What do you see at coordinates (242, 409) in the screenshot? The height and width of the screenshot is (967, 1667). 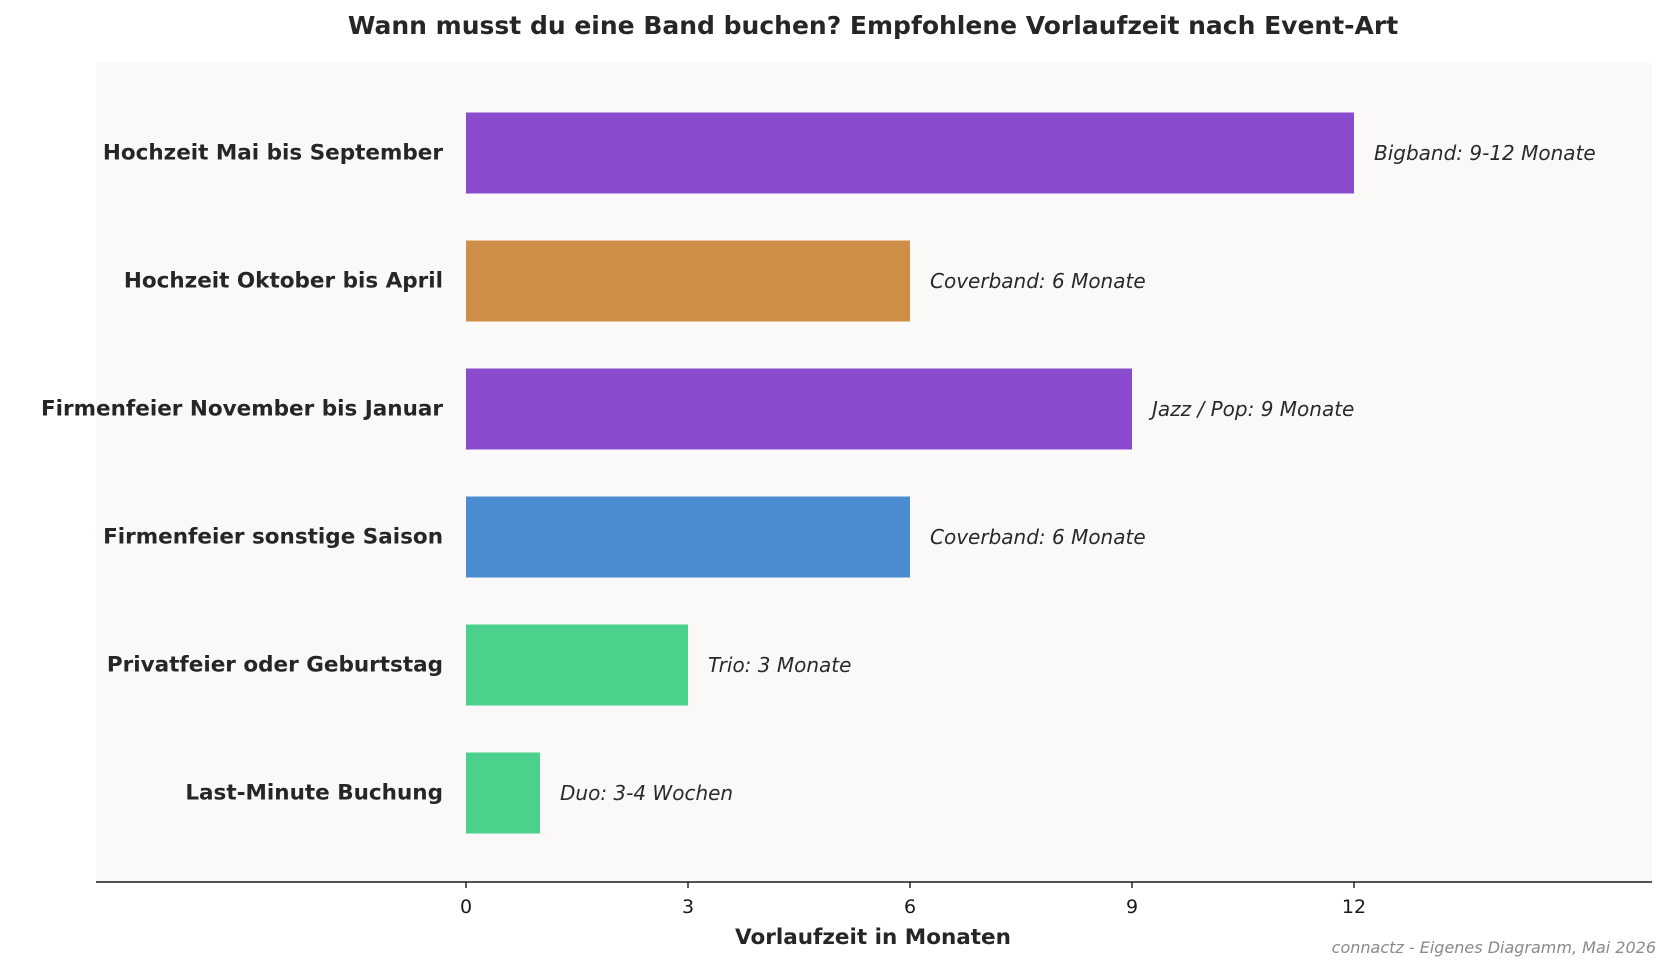 I see `category-label: Firmenfeier November bis Januar` at bounding box center [242, 409].